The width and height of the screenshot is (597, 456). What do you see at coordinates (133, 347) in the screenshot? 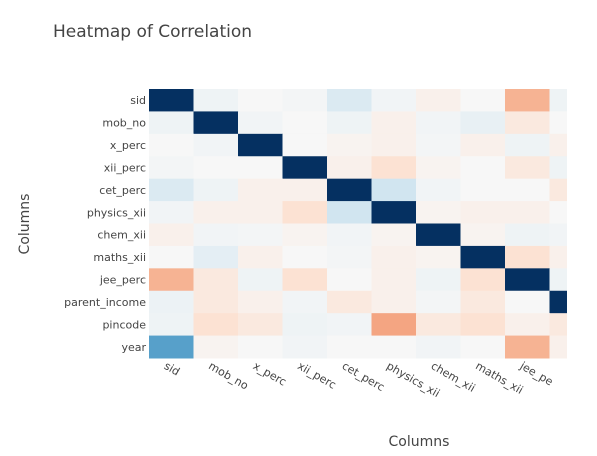
I see `y-tick-label: year` at bounding box center [133, 347].